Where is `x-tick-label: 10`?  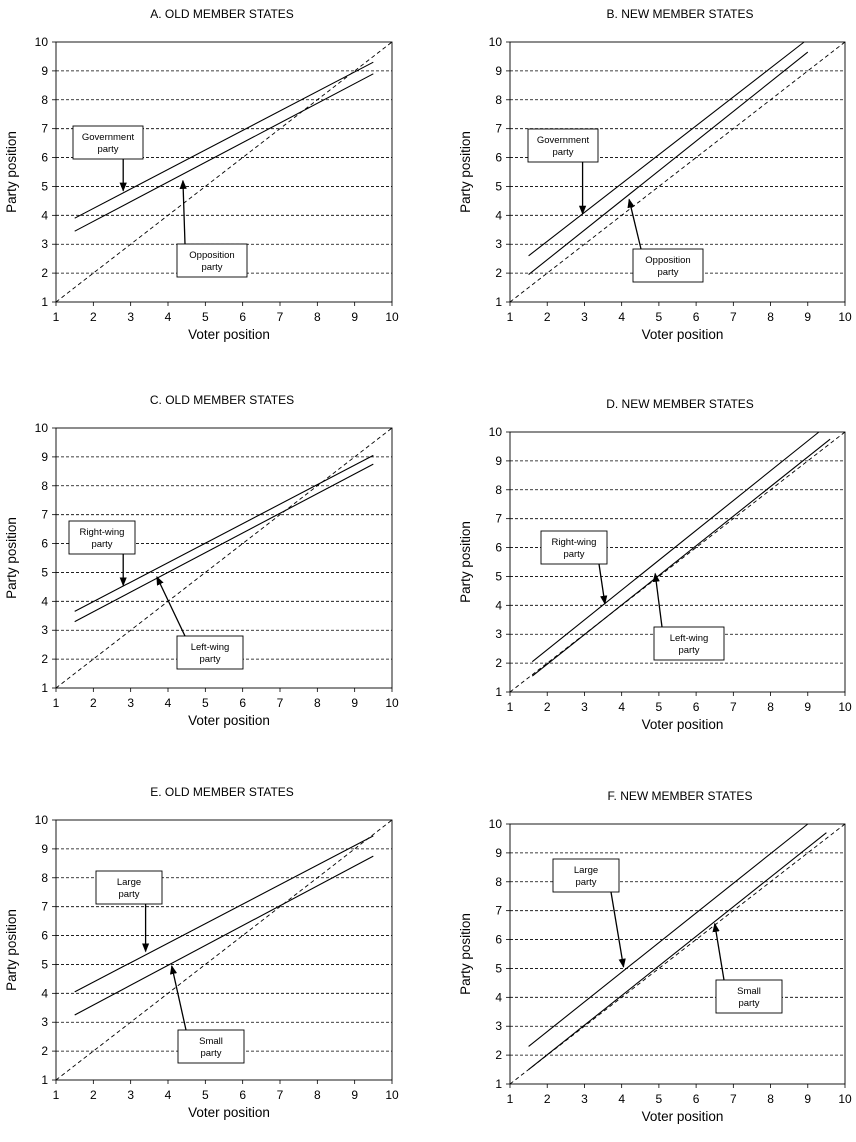
x-tick-label: 10 is located at coordinates (392, 1095).